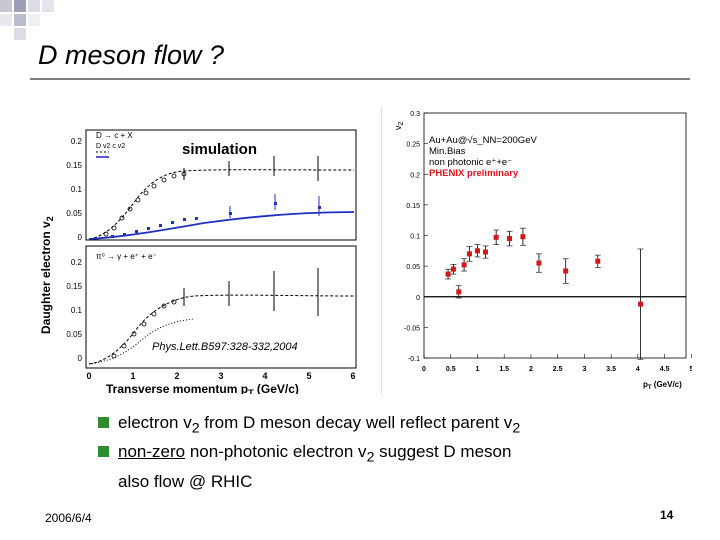 The image size is (720, 540). I want to click on sim-bottom-ytick: 0.1, so click(77, 310).